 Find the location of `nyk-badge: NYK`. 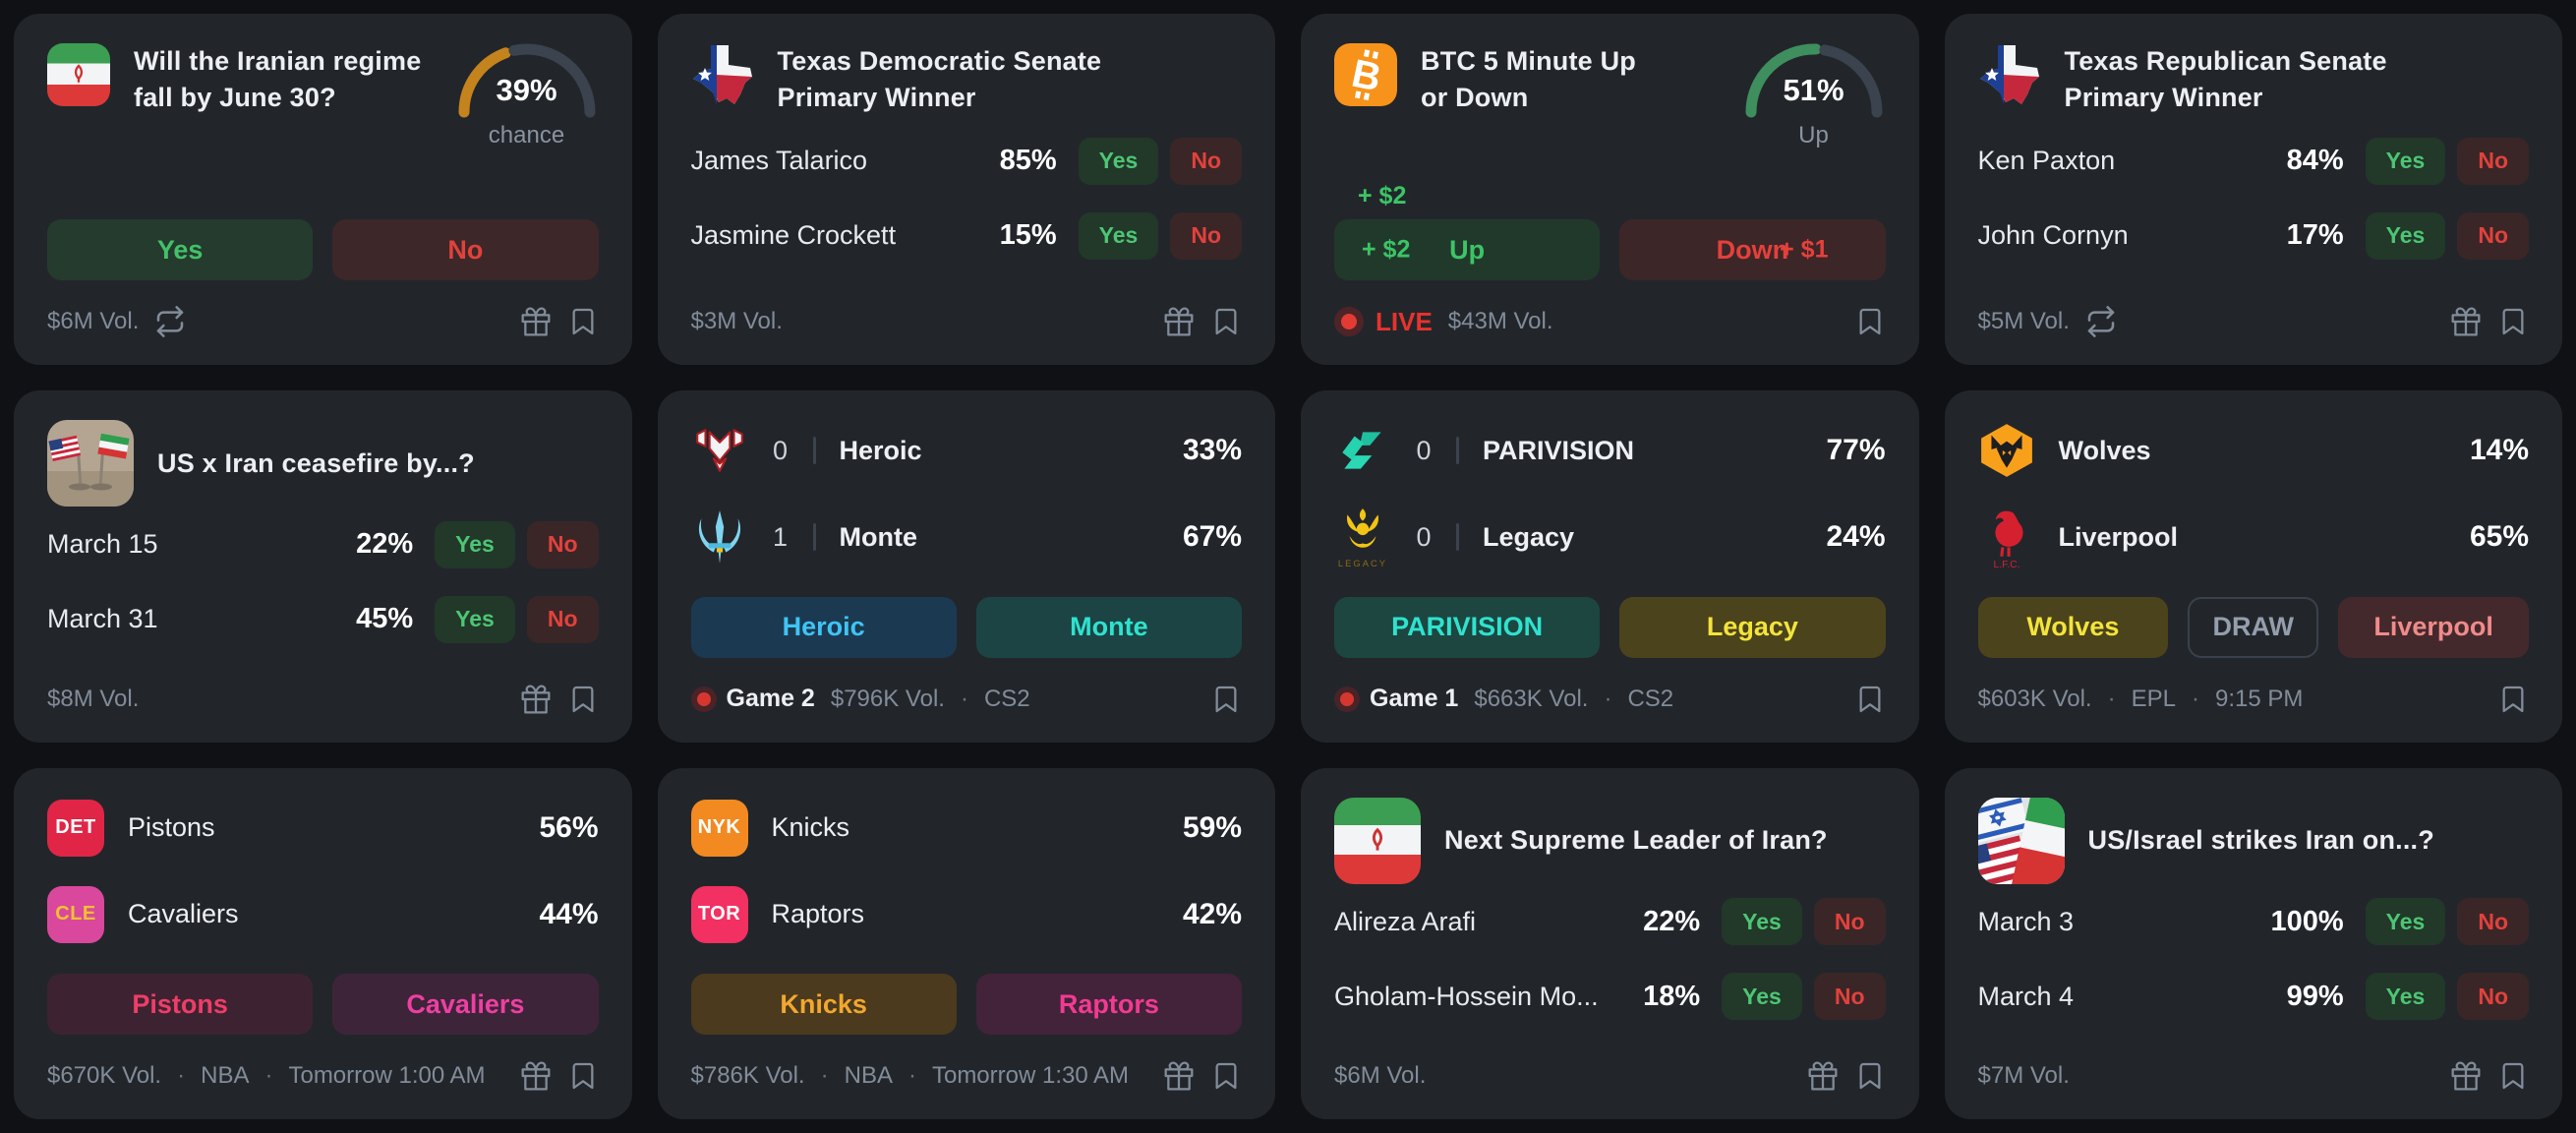

nyk-badge: NYK is located at coordinates (719, 828).